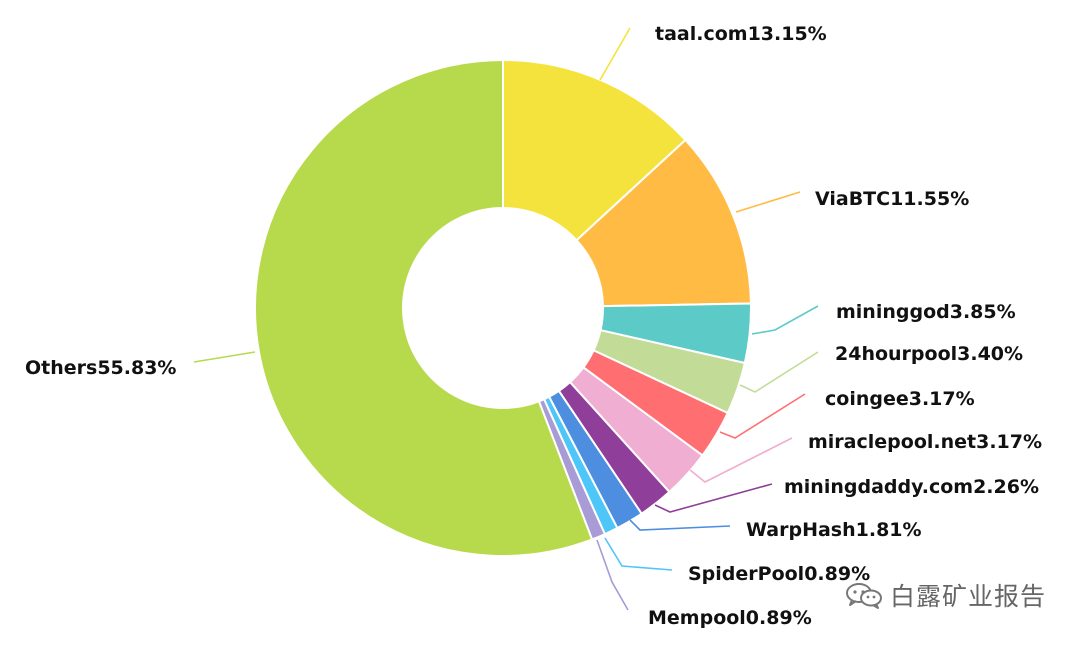 The image size is (1080, 651). What do you see at coordinates (713, 498) in the screenshot?
I see `leader-line-miningdaddy-com` at bounding box center [713, 498].